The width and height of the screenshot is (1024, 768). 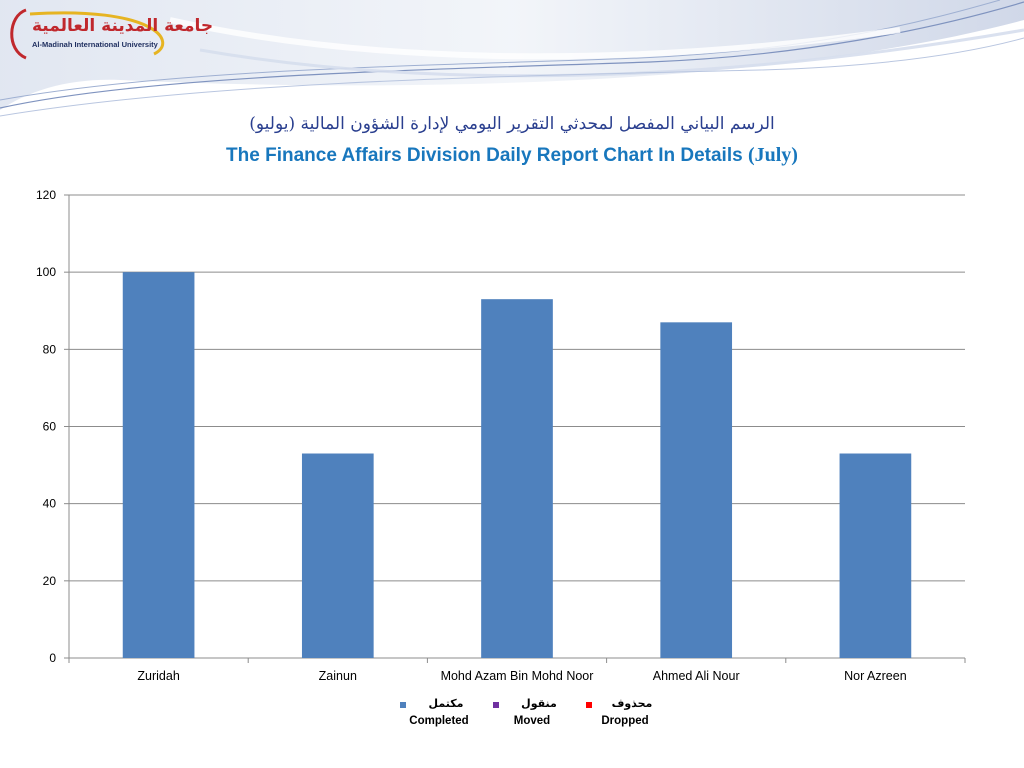 What do you see at coordinates (539, 703) in the screenshot?
I see `legend-label-arabic: منقول` at bounding box center [539, 703].